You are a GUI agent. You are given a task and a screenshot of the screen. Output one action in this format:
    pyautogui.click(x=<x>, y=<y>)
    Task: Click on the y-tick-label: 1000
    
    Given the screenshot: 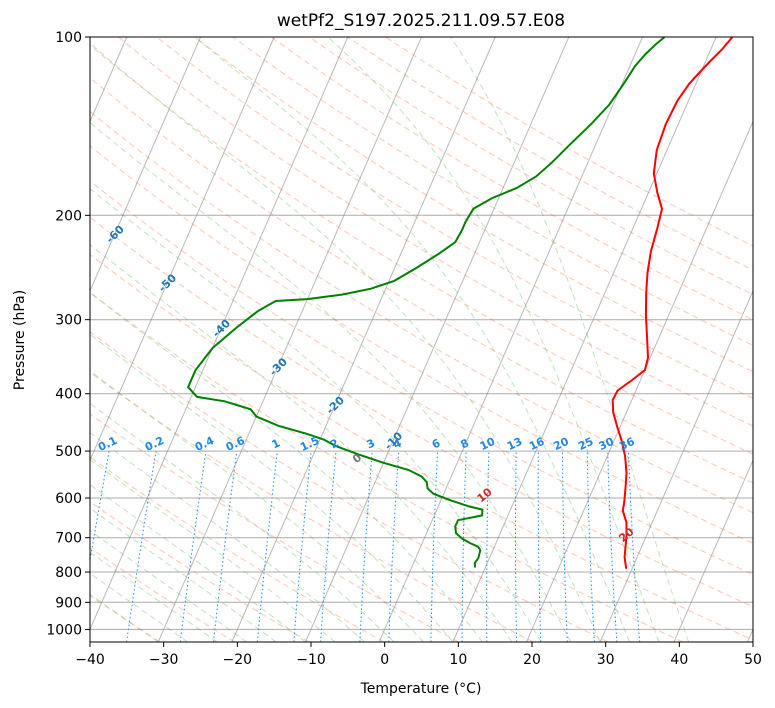 What is the action you would take?
    pyautogui.click(x=64, y=630)
    